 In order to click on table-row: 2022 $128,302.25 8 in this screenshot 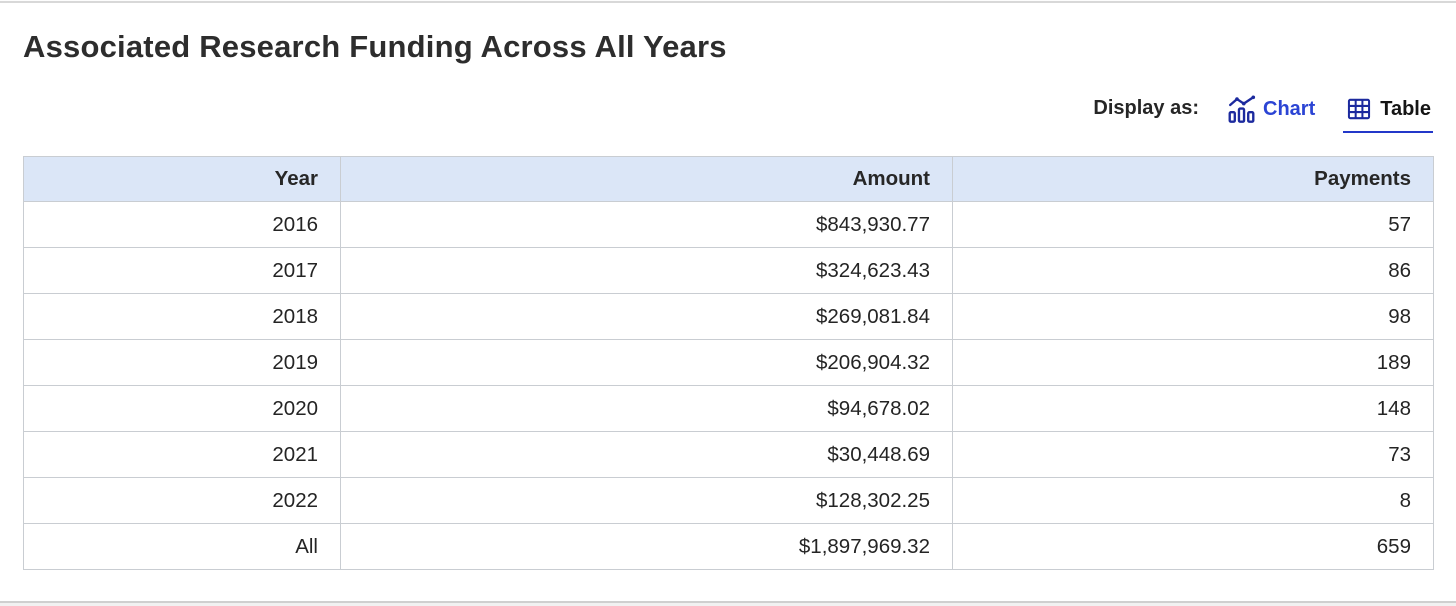, I will do `click(728, 500)`.